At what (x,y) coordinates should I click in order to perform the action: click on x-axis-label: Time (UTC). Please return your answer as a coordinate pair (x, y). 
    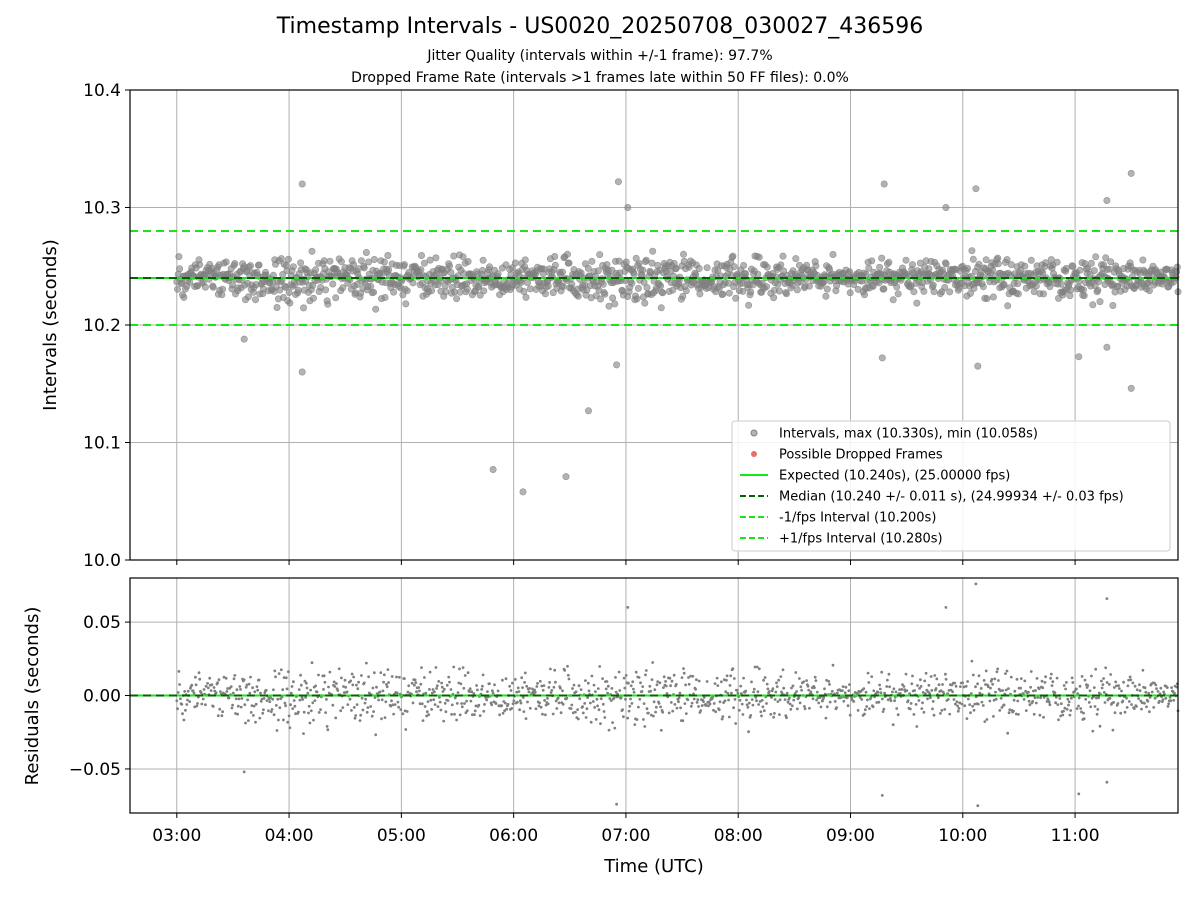
    Looking at the image, I should click on (653, 866).